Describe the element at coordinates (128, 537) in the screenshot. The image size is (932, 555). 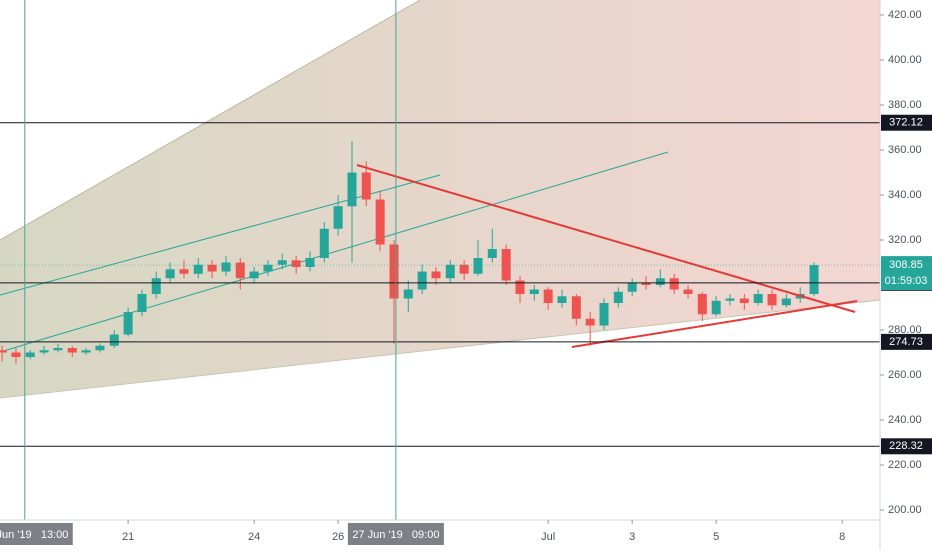
I see `x-tick-label: 21` at that location.